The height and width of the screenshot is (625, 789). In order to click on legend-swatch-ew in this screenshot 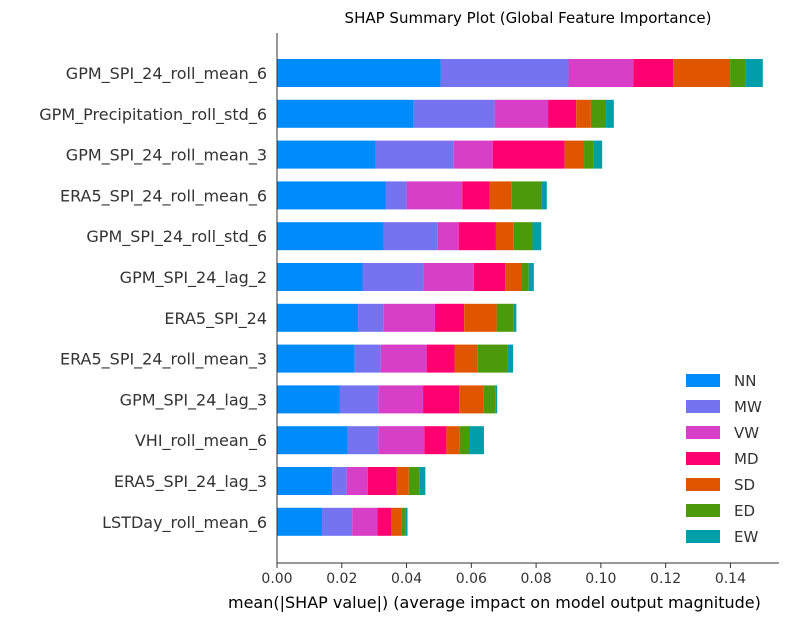, I will do `click(703, 536)`.